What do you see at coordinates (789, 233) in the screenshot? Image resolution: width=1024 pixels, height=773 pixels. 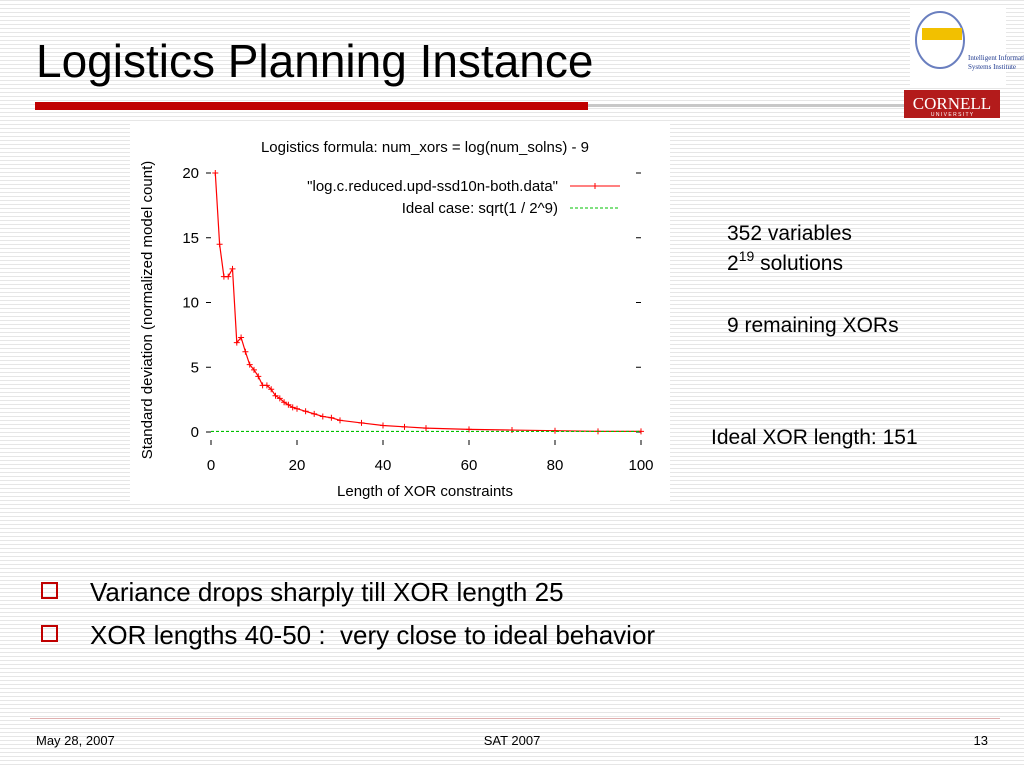 I see `annotation: 352 variables` at bounding box center [789, 233].